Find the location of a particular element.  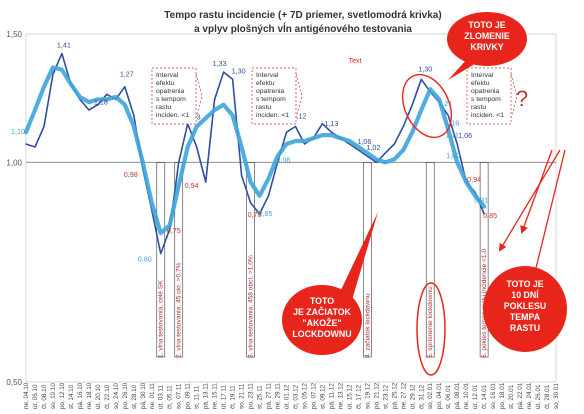

data-label: 1,12 is located at coordinates (299, 116).